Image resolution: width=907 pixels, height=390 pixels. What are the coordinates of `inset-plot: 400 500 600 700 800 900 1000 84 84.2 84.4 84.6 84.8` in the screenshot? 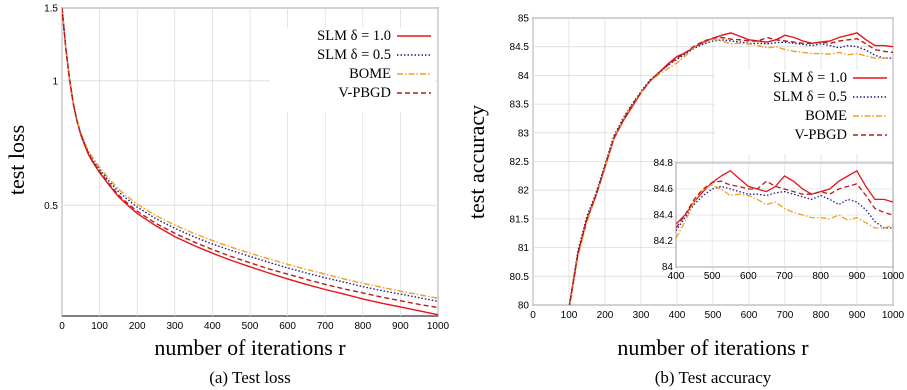 It's located at (779, 220).